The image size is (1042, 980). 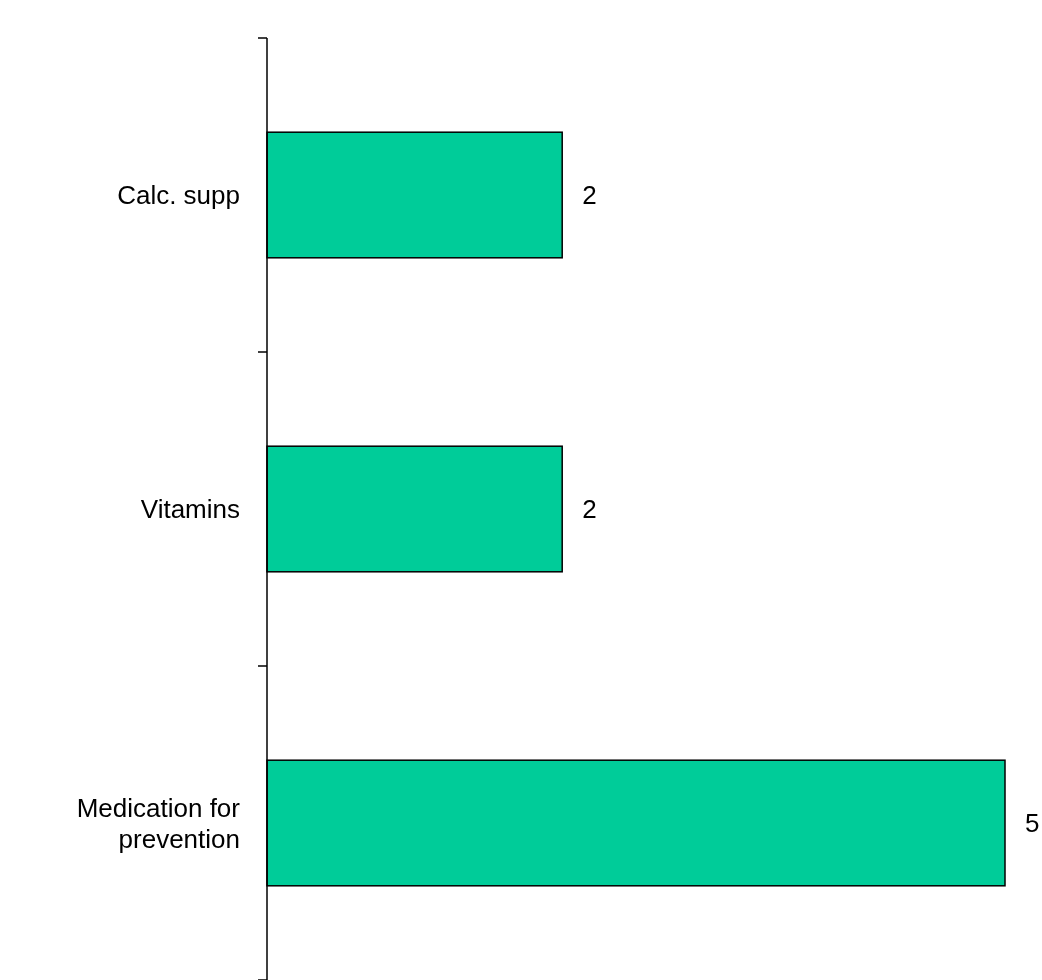 What do you see at coordinates (178, 195) in the screenshot?
I see `y-tick-label: Calc. supp` at bounding box center [178, 195].